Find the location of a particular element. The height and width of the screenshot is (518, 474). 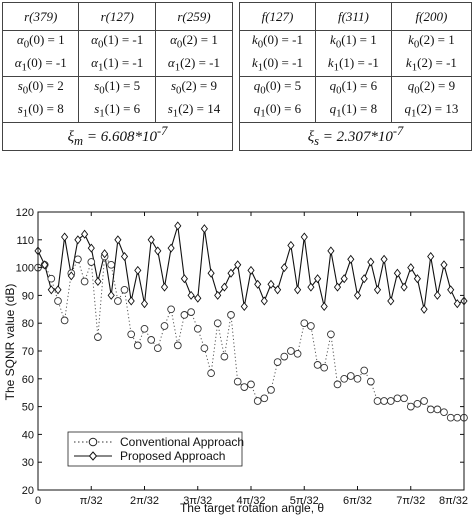

y-axis-label: The SQNR value (dB) is located at coordinates (10, 342).